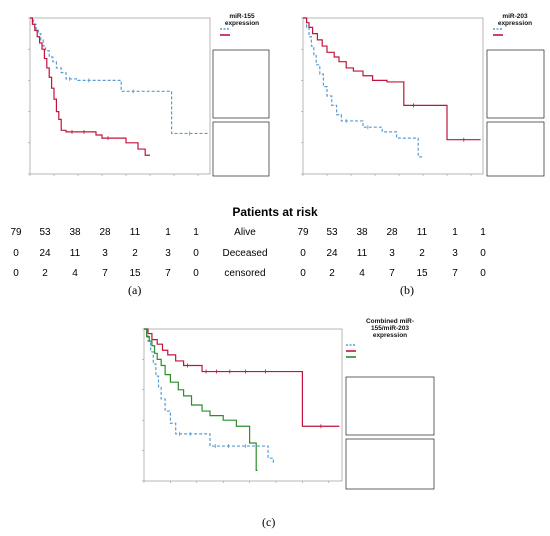 This screenshot has height=536, width=550. Describe the element at coordinates (45, 253) in the screenshot. I see `risk-cell-left: 24` at that location.